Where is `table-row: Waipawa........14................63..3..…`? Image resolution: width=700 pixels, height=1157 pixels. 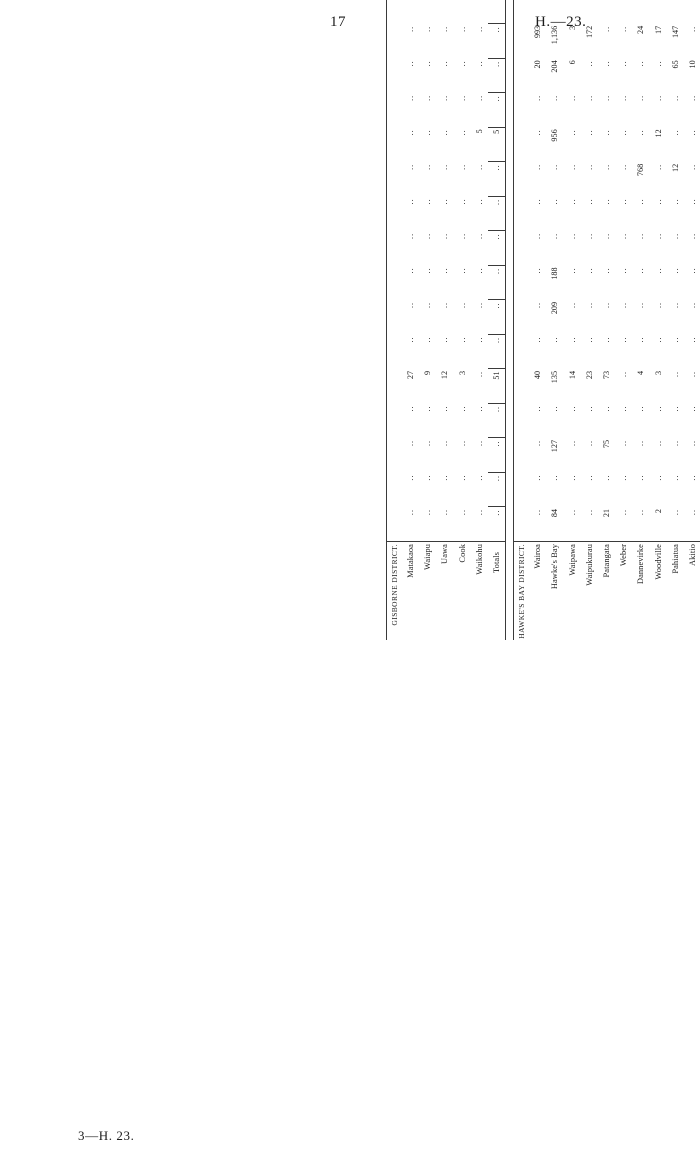 table-row: Waipawa........14................63..3..… is located at coordinates (572, 320).